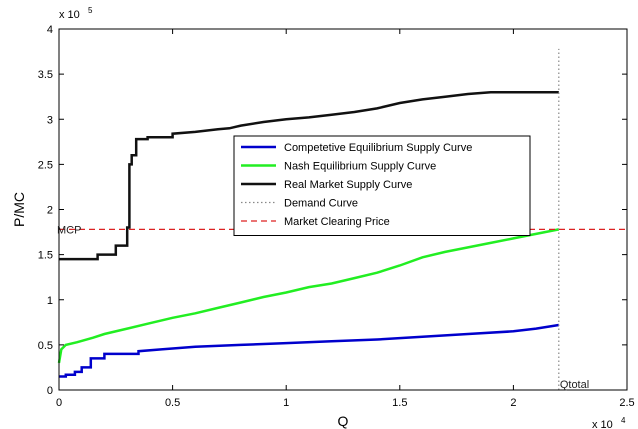 The image size is (638, 429). I want to click on y-tick-label: 3, so click(50, 120).